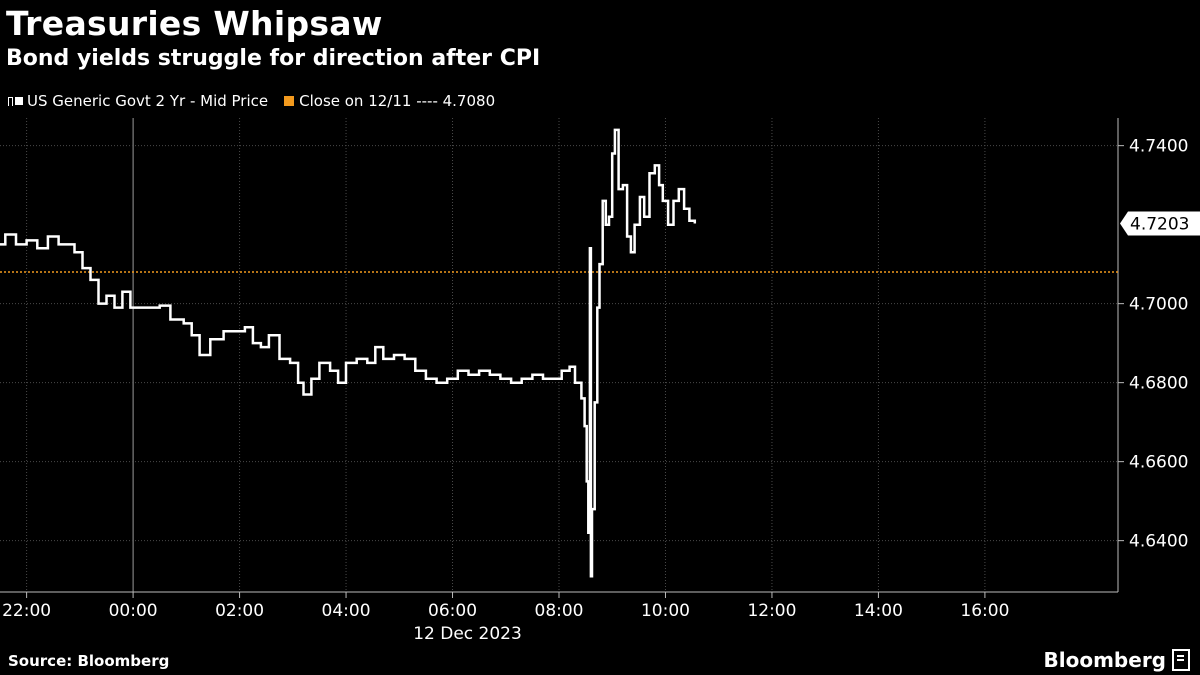 This screenshot has width=1200, height=675. I want to click on y-tick-label: 4.6600, so click(1158, 463).